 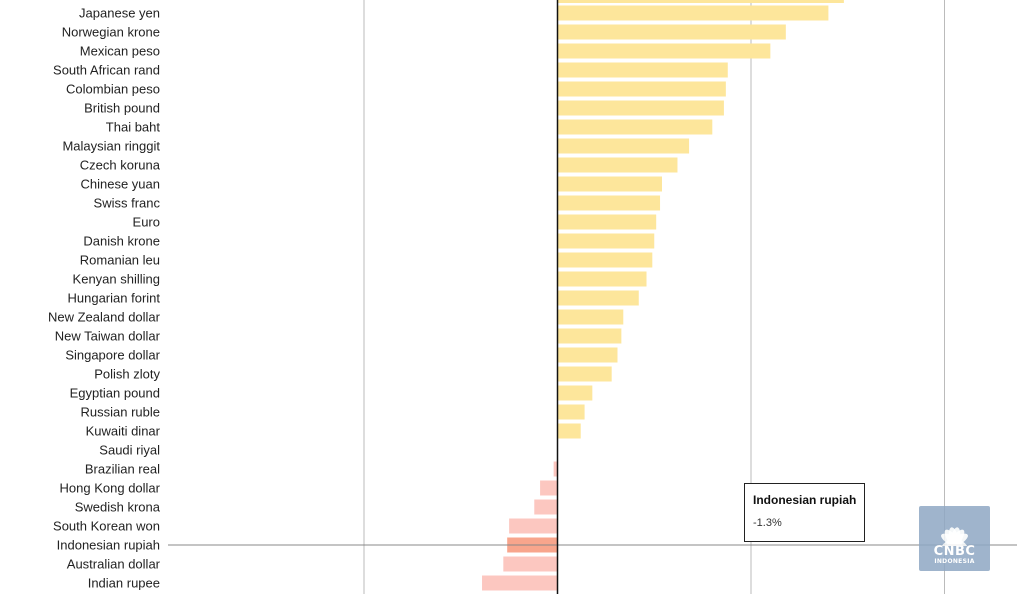 What do you see at coordinates (122, 469) in the screenshot?
I see `category-label: Brazilian real` at bounding box center [122, 469].